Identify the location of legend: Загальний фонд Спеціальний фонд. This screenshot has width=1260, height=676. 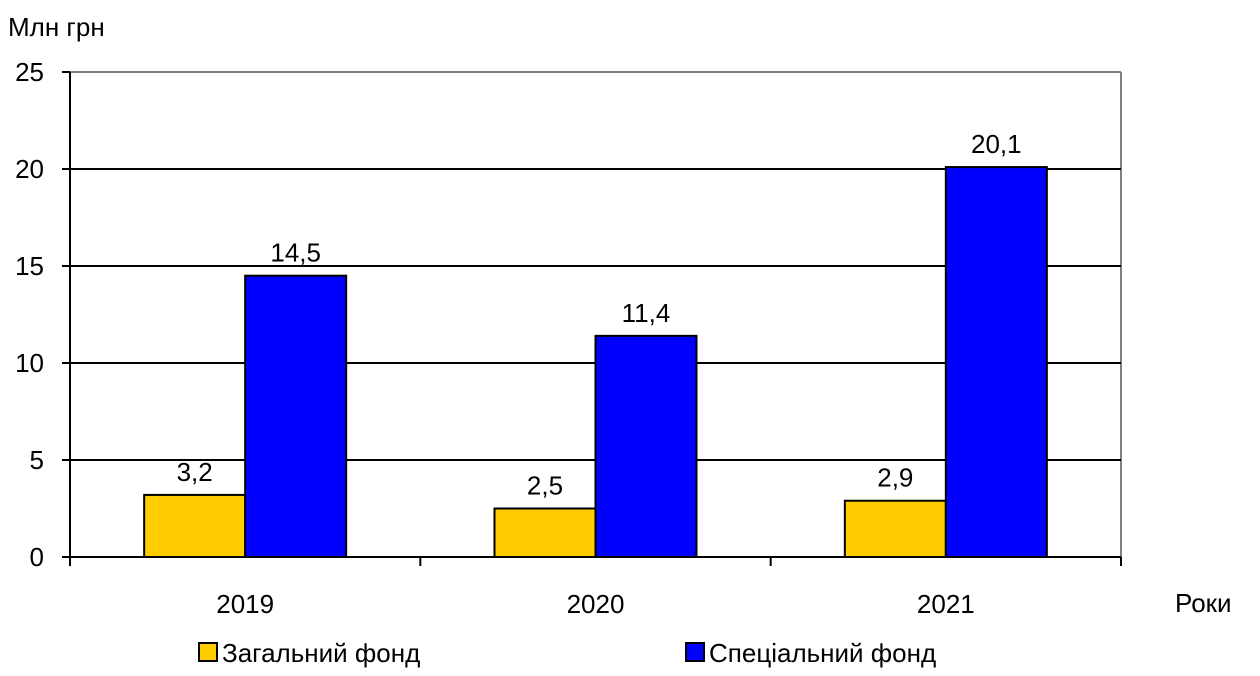
(567, 653).